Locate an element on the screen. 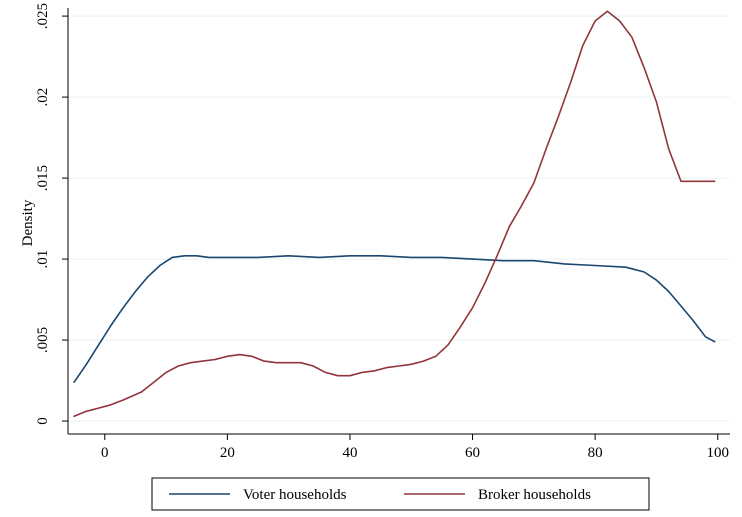 This screenshot has width=742, height=517. y-tick-label: .025 is located at coordinates (43, 16).